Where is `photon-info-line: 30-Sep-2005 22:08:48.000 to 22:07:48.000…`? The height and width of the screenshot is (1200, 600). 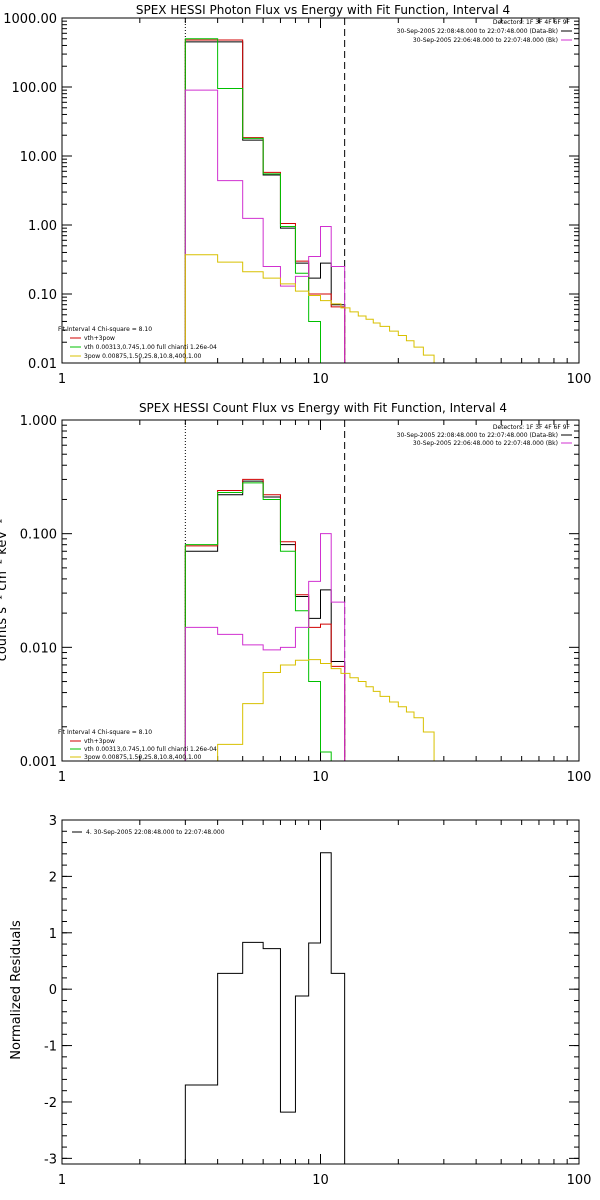 photon-info-line: 30-Sep-2005 22:08:48.000 to 22:07:48.000… is located at coordinates (477, 31).